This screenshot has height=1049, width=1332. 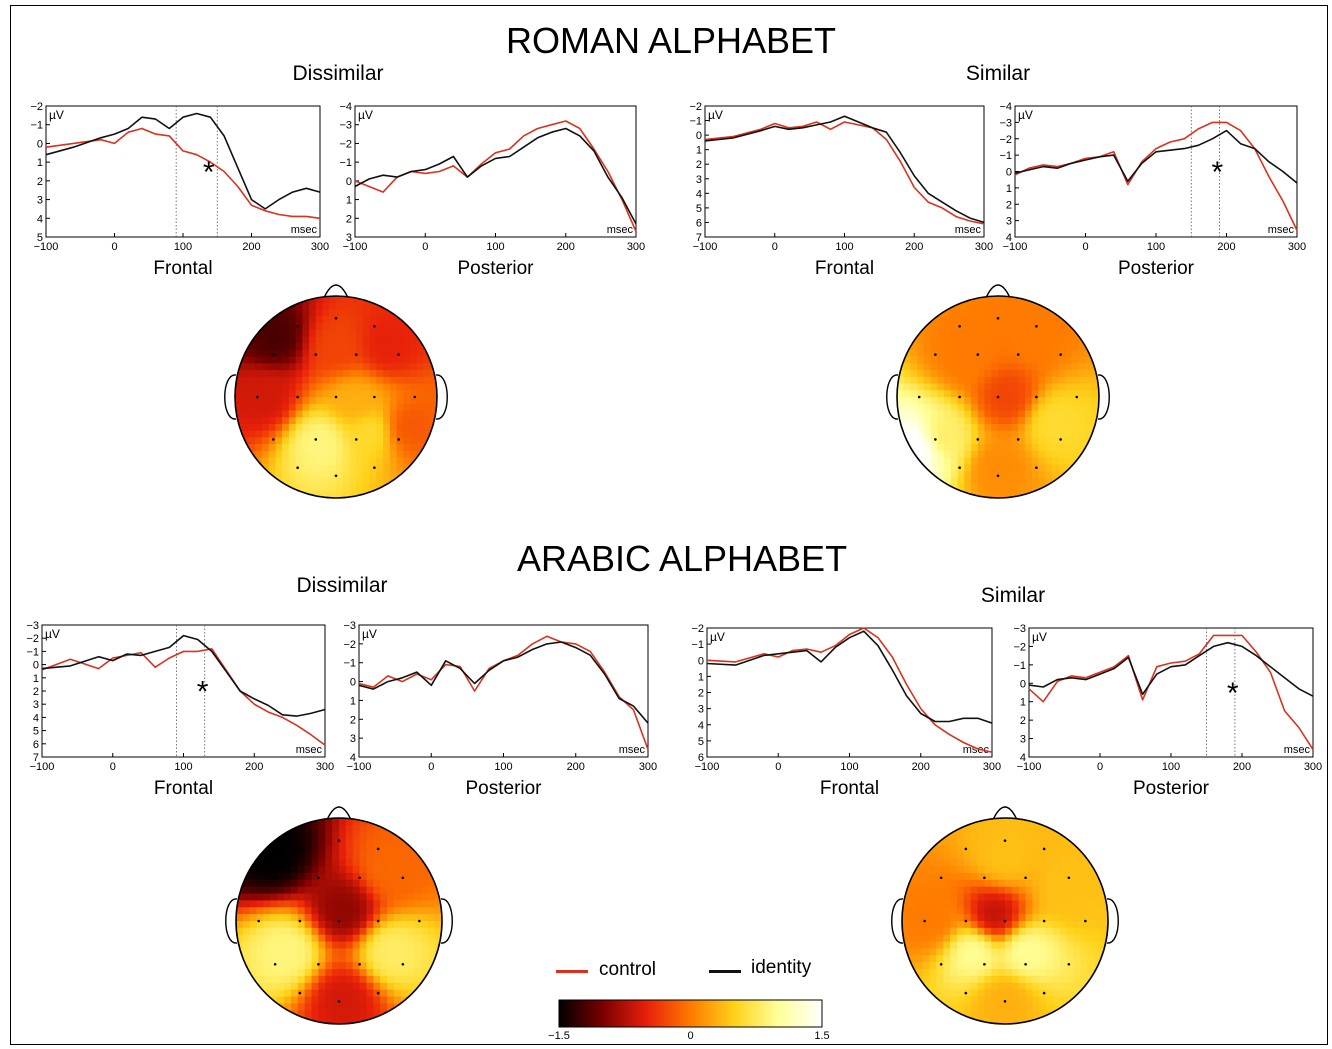 I want to click on head-outline, so click(x=336, y=397).